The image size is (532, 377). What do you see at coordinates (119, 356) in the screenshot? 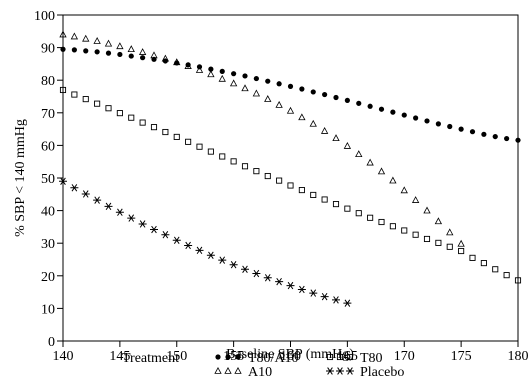
I see `x-tick-label: 145` at bounding box center [119, 356].